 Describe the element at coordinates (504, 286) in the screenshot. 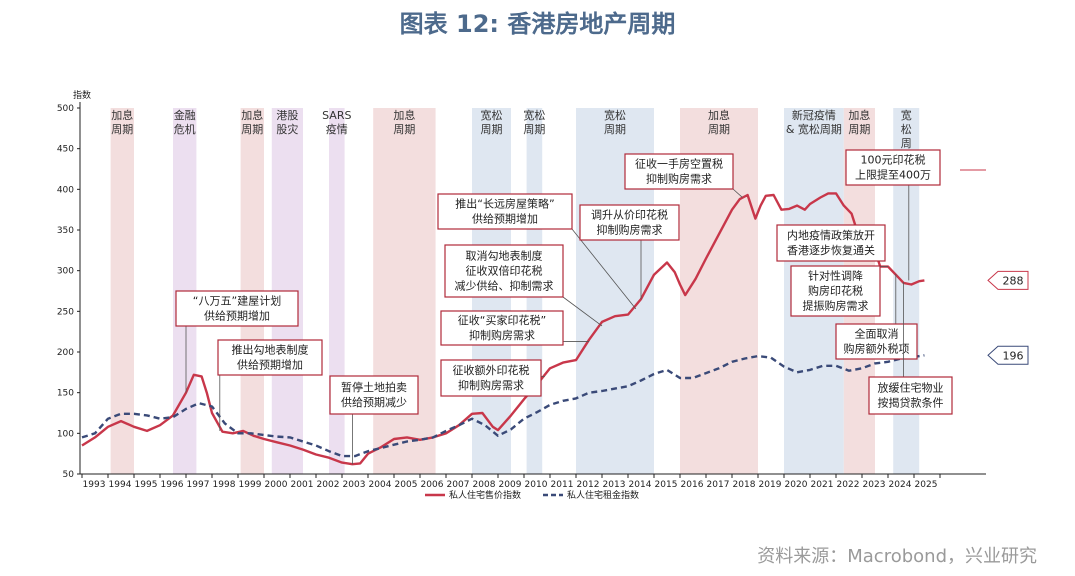

I see `annotation-text: 减少供给、抑制需求` at that location.